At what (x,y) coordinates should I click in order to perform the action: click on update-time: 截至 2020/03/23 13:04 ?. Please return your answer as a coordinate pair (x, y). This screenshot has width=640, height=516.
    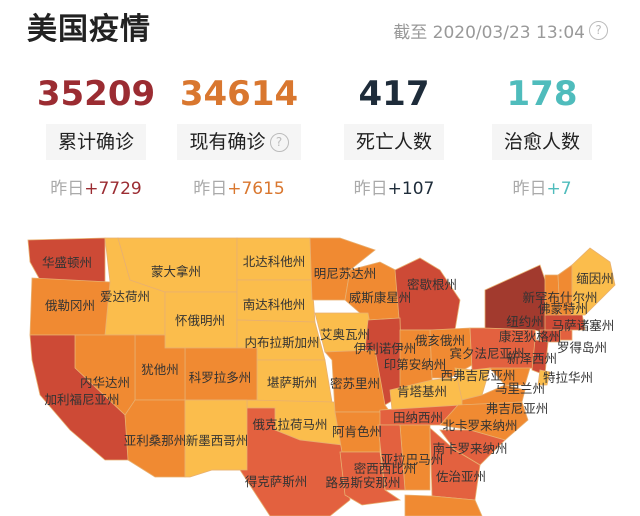
    Looking at the image, I should click on (500, 30).